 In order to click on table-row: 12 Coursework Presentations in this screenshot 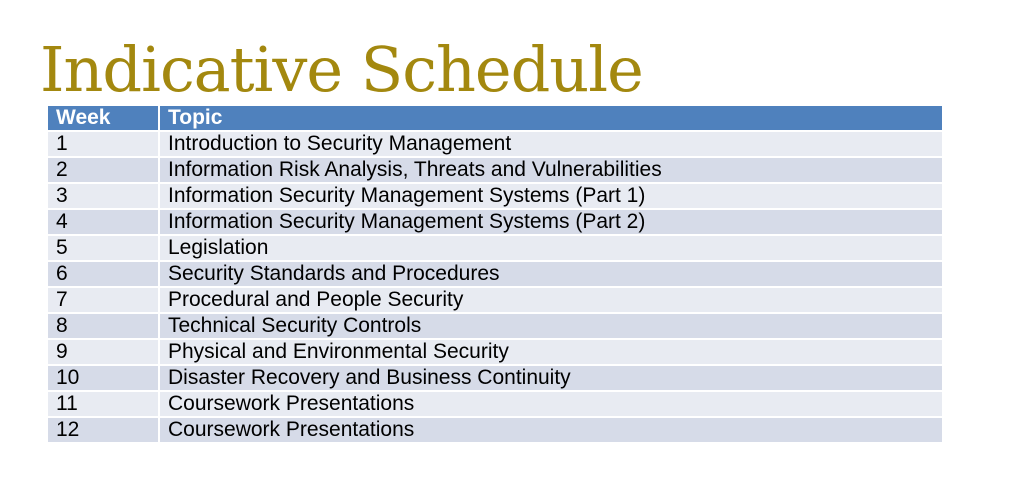, I will do `click(495, 431)`.